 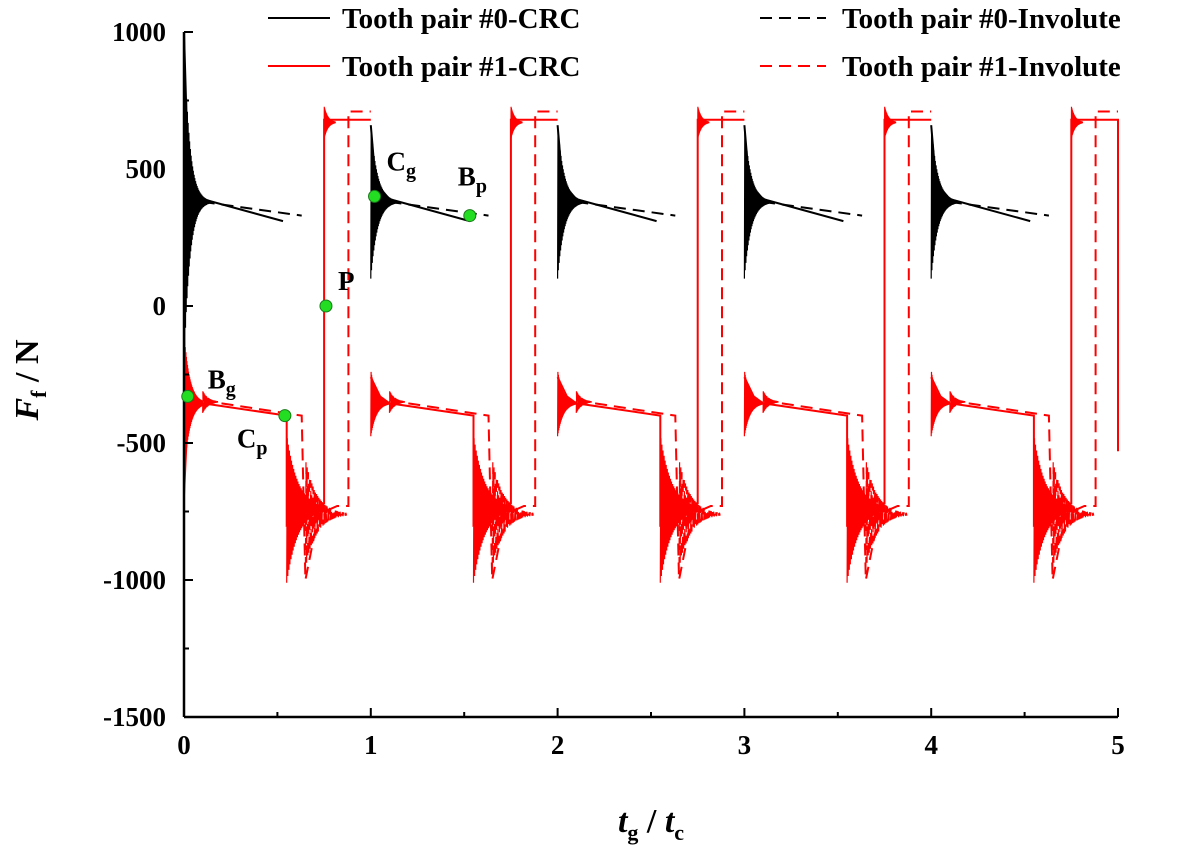 What do you see at coordinates (461, 67) in the screenshot?
I see `legend-label: Tooth pair #1-CRC` at bounding box center [461, 67].